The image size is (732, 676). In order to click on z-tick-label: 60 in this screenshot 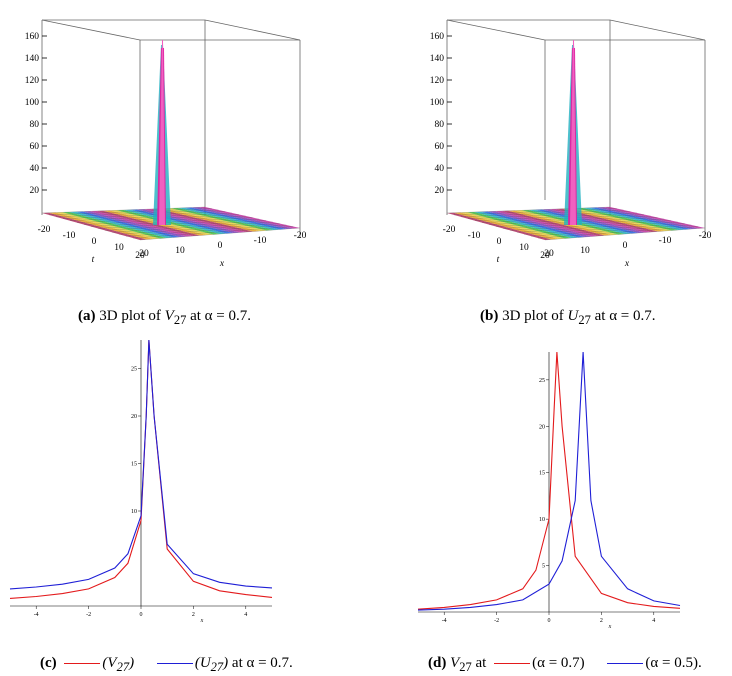, I will do `click(440, 147)`.